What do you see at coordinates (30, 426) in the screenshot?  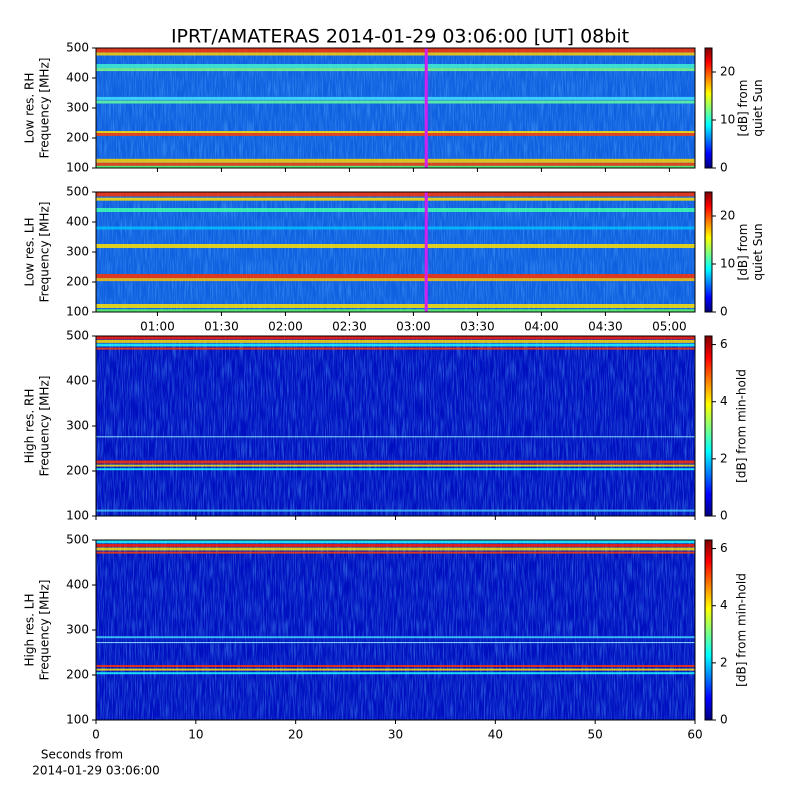 I see `y-axis-label: High res. RH` at bounding box center [30, 426].